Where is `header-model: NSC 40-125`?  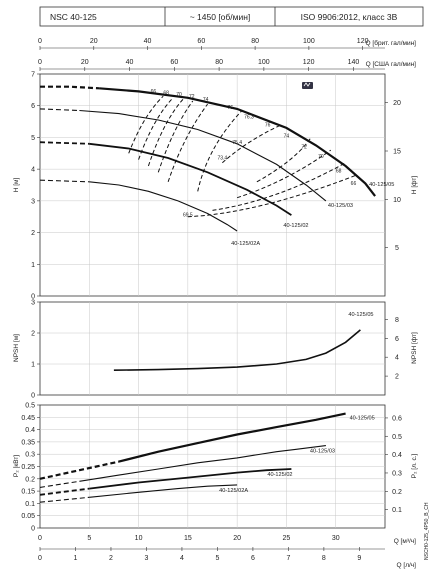
header-model: NSC 40-125 is located at coordinates (73, 17).